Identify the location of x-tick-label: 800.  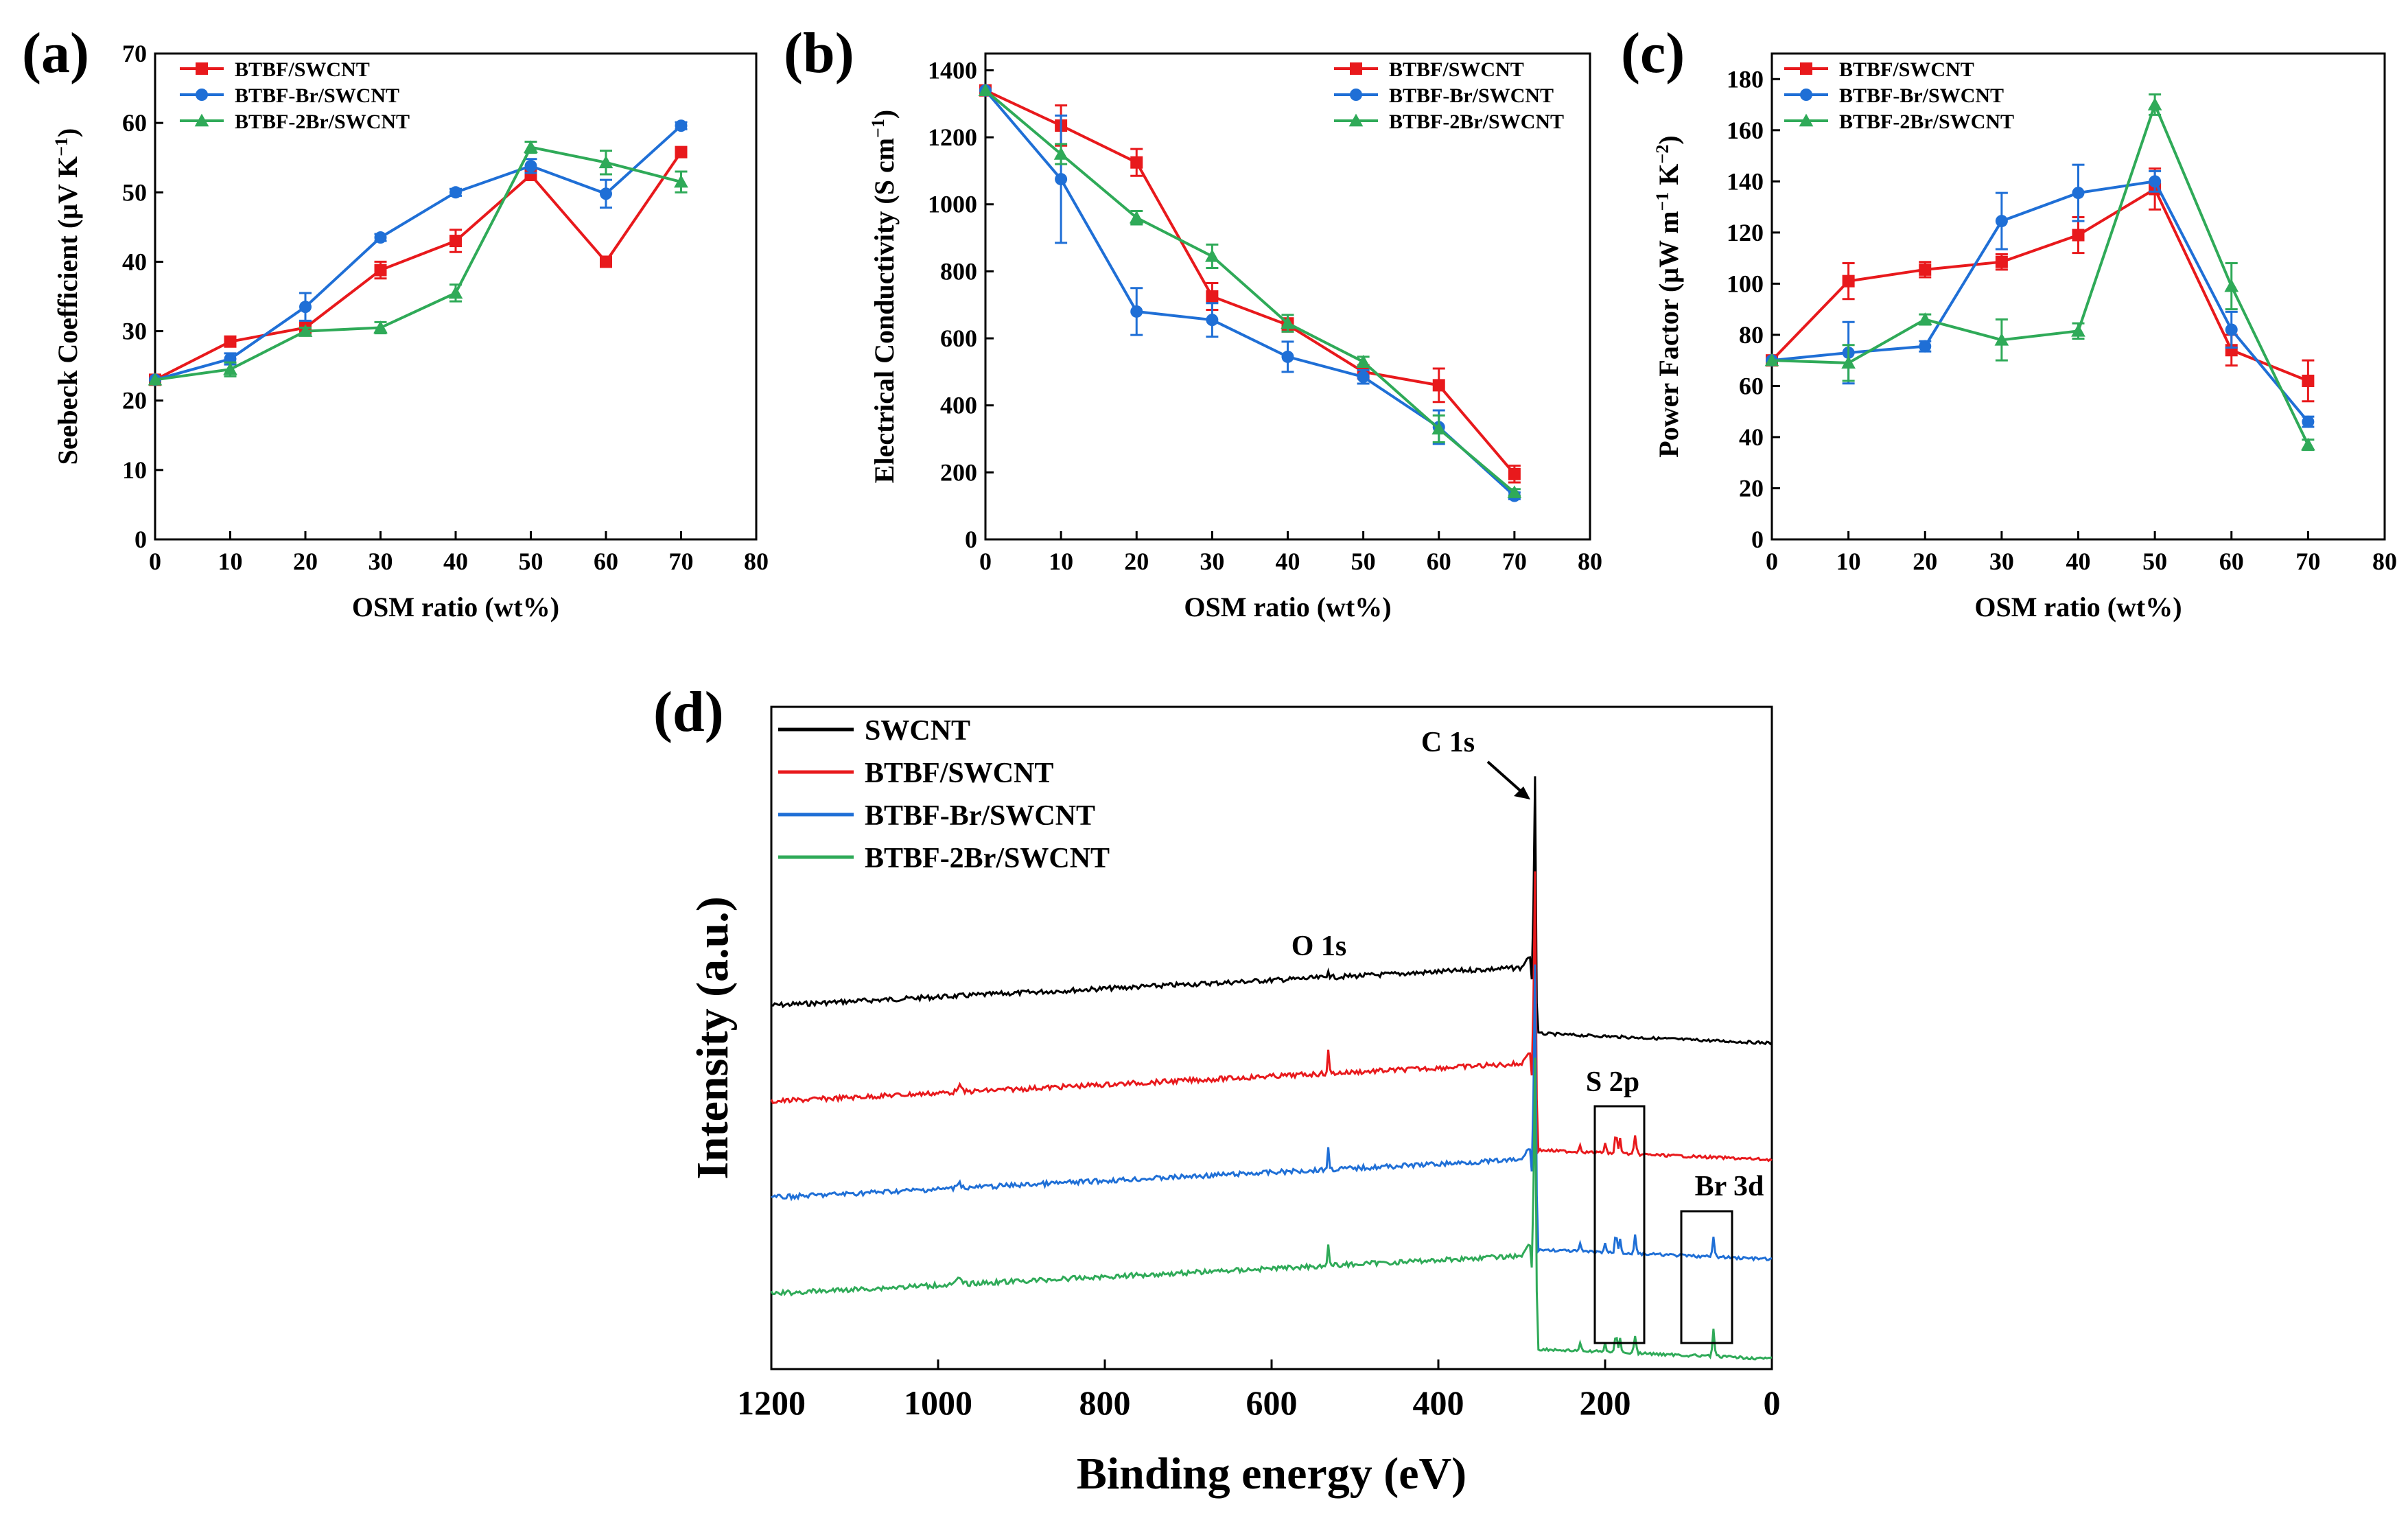
(1105, 1402).